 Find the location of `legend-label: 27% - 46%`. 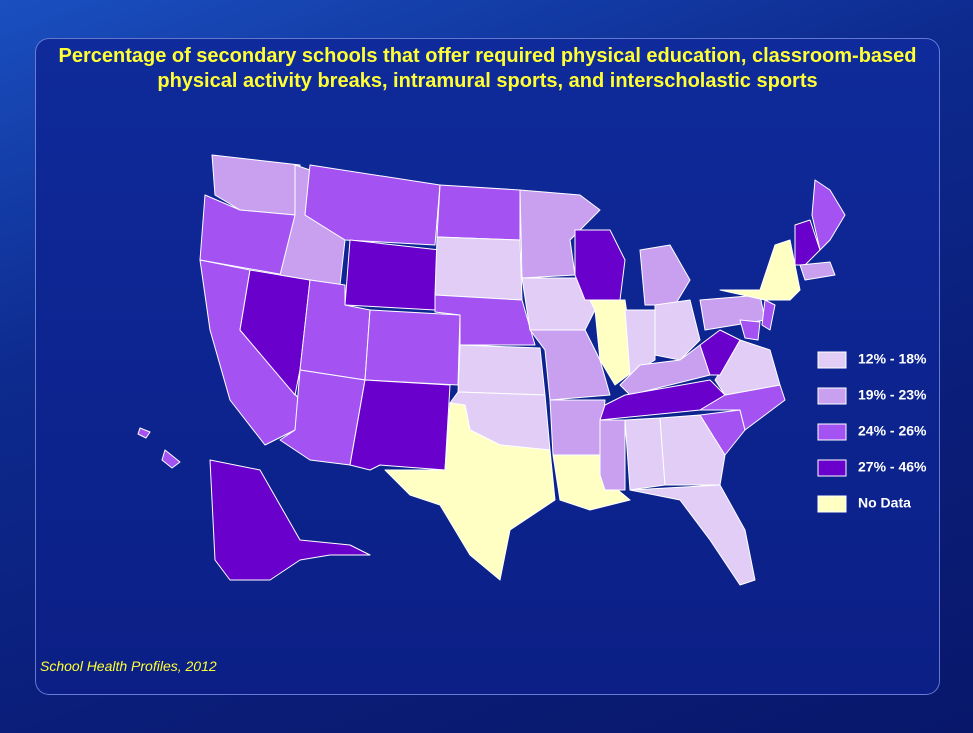

legend-label: 27% - 46% is located at coordinates (892, 467).